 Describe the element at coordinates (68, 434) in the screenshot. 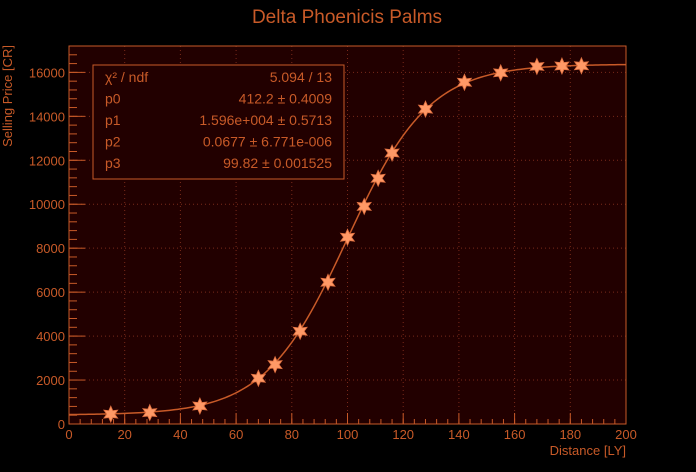

I see `x-tick-label: 0` at that location.